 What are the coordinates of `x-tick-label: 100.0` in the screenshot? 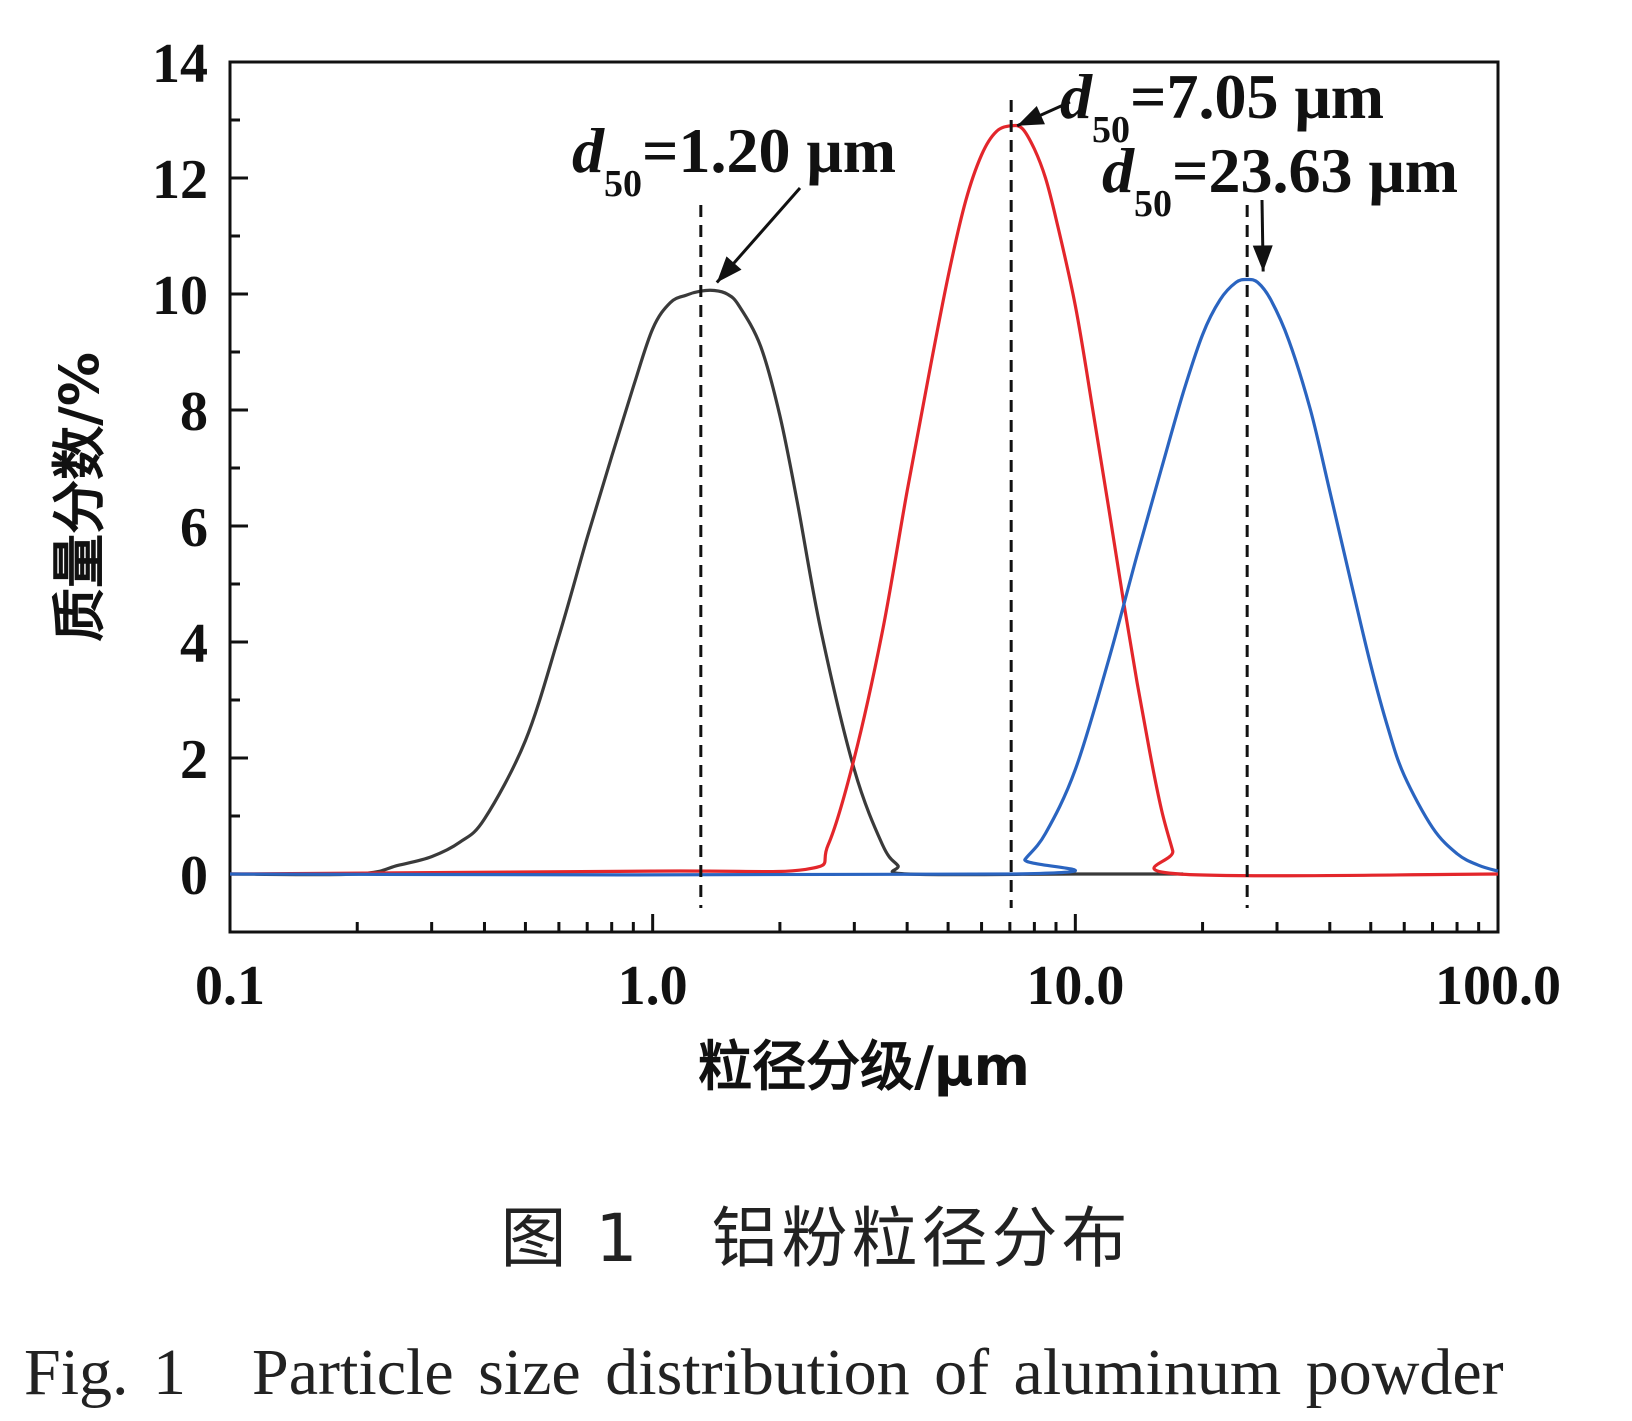 It's located at (1498, 986).